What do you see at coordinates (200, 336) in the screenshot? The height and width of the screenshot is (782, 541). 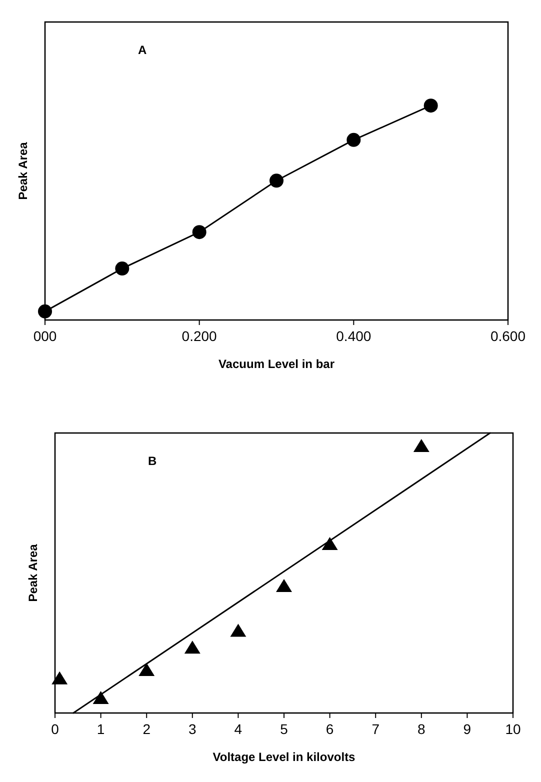 I see `x-tick-label: 0.200` at bounding box center [200, 336].